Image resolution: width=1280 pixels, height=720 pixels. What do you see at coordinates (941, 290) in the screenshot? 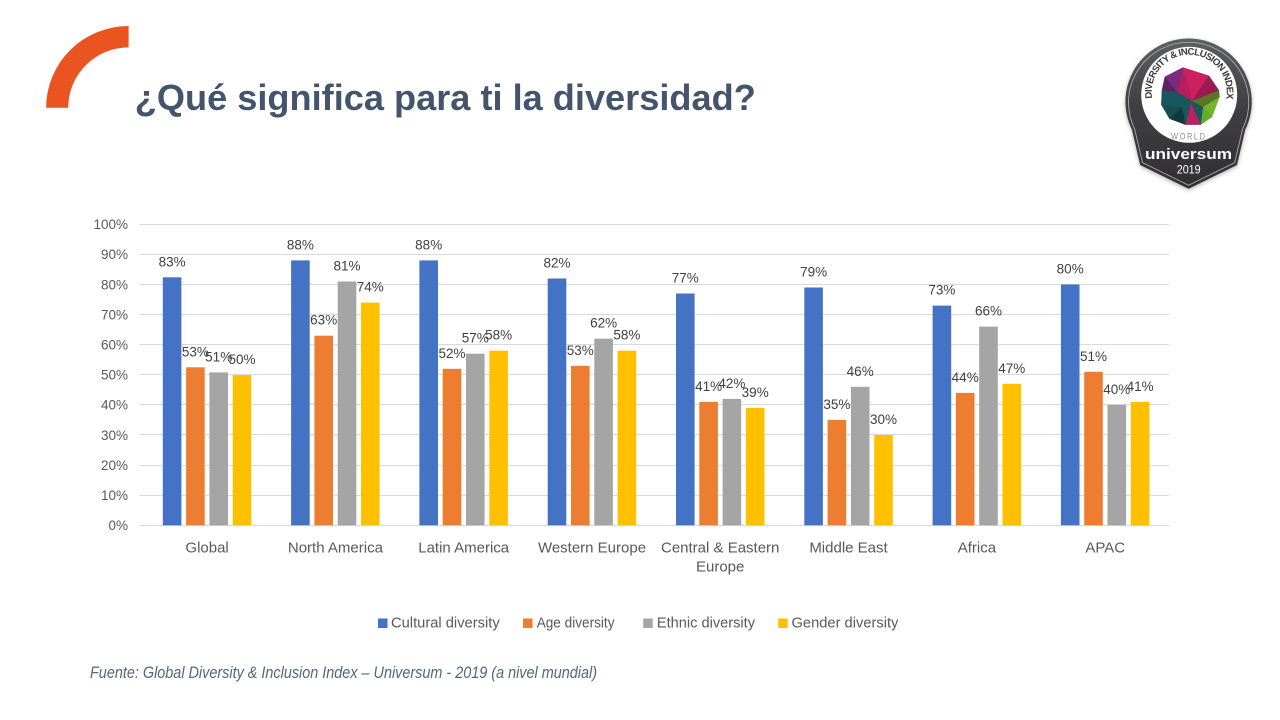
I see `svg-text: 73%` at bounding box center [941, 290].